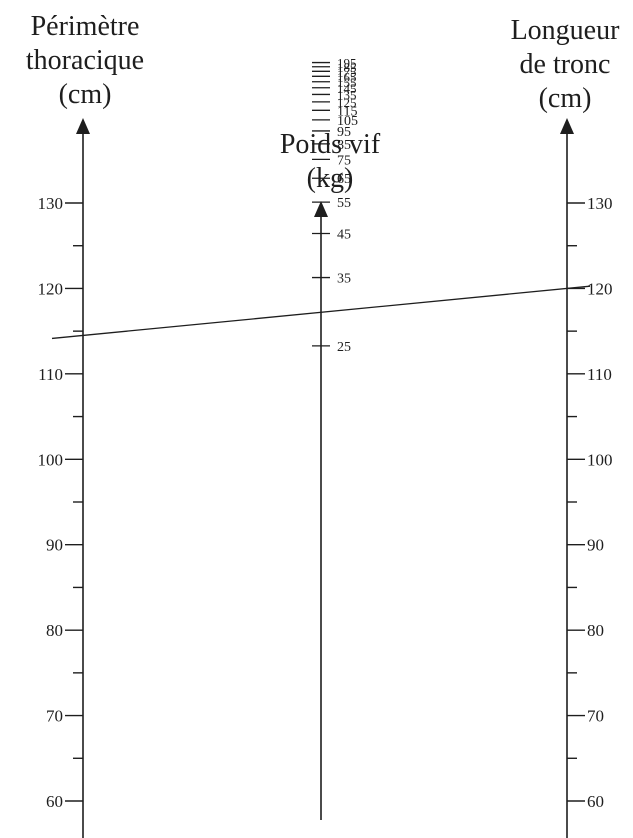  I want to click on right-scale-label-100: 100, so click(600, 459).